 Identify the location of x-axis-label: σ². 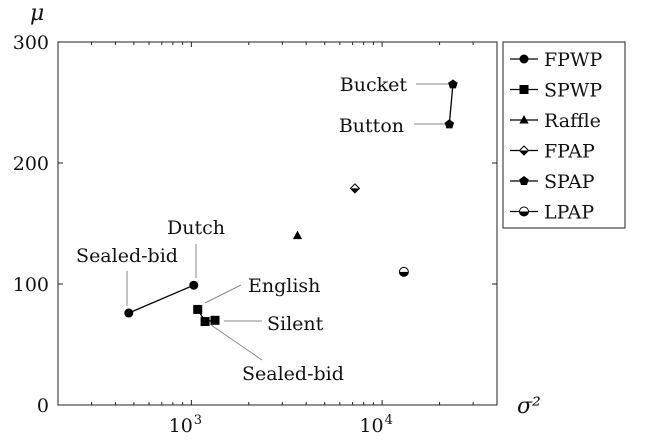
(529, 406).